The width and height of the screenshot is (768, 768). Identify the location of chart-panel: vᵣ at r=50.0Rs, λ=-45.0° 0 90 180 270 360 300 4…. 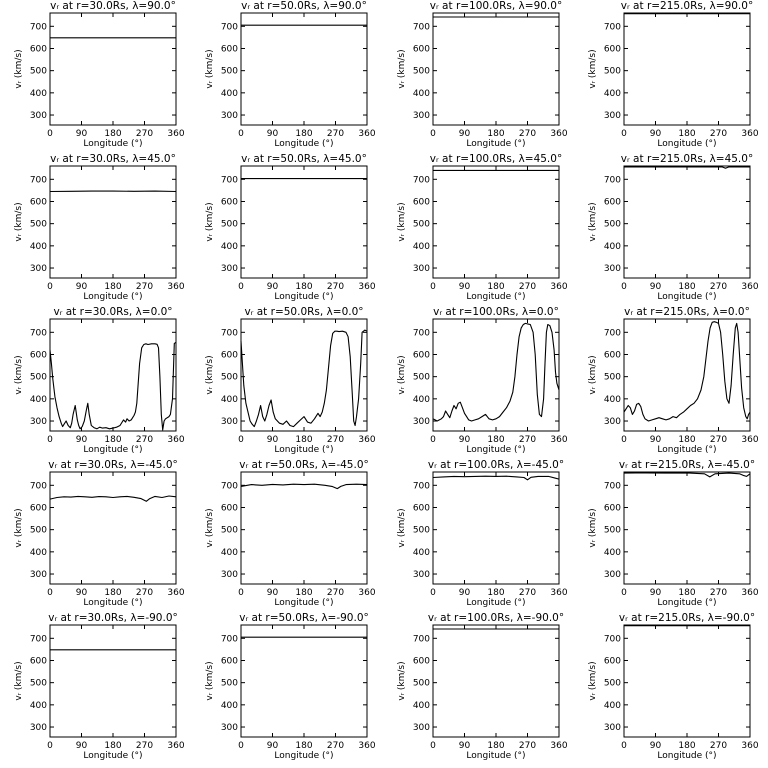
(290, 533).